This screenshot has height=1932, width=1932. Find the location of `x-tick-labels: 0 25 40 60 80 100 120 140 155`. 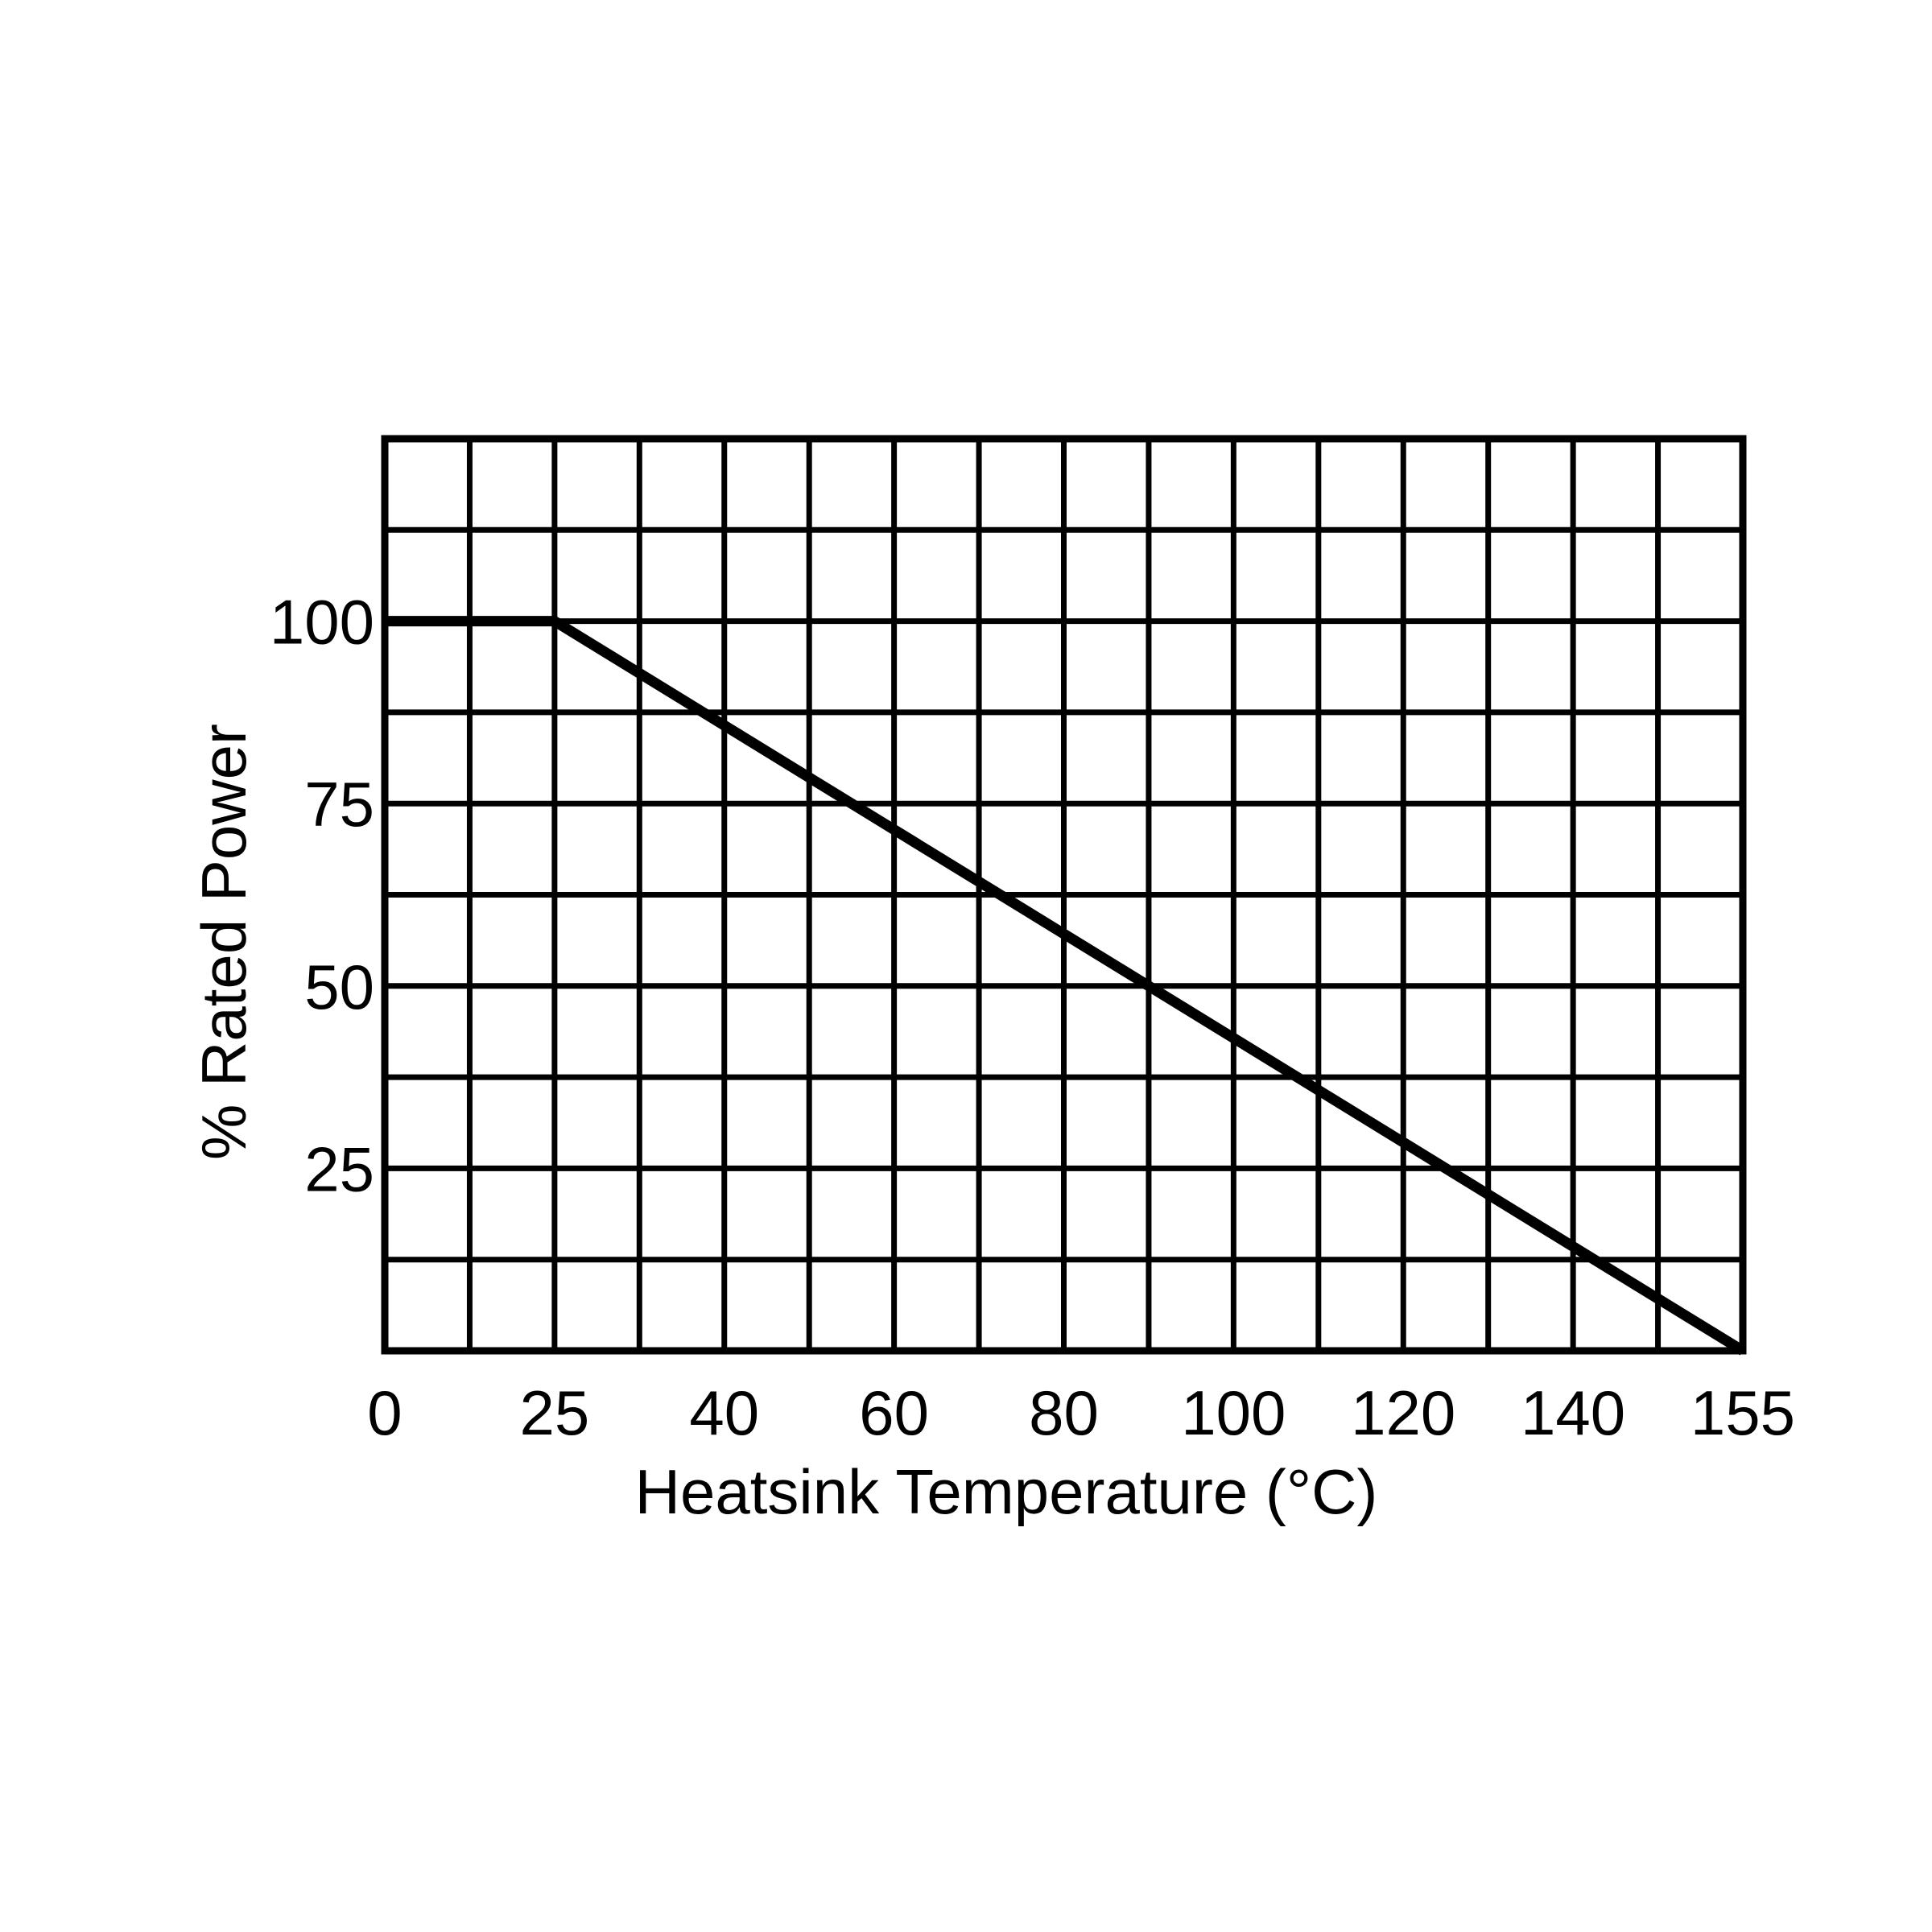

x-tick-labels: 0 25 40 60 80 100 120 140 155 is located at coordinates (1081, 1412).